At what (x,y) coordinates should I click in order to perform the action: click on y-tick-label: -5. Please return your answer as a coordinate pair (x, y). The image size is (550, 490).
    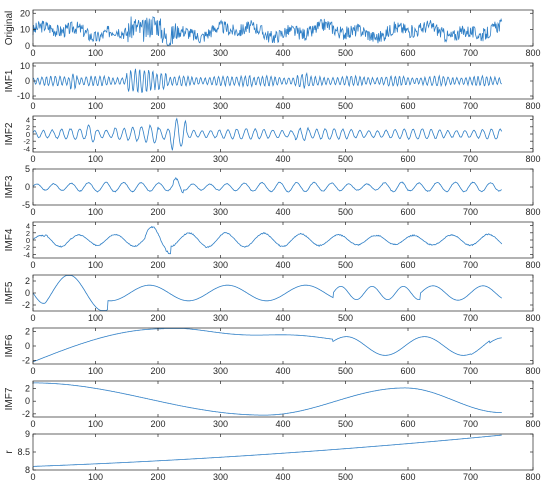
    Looking at the image, I should click on (26, 205).